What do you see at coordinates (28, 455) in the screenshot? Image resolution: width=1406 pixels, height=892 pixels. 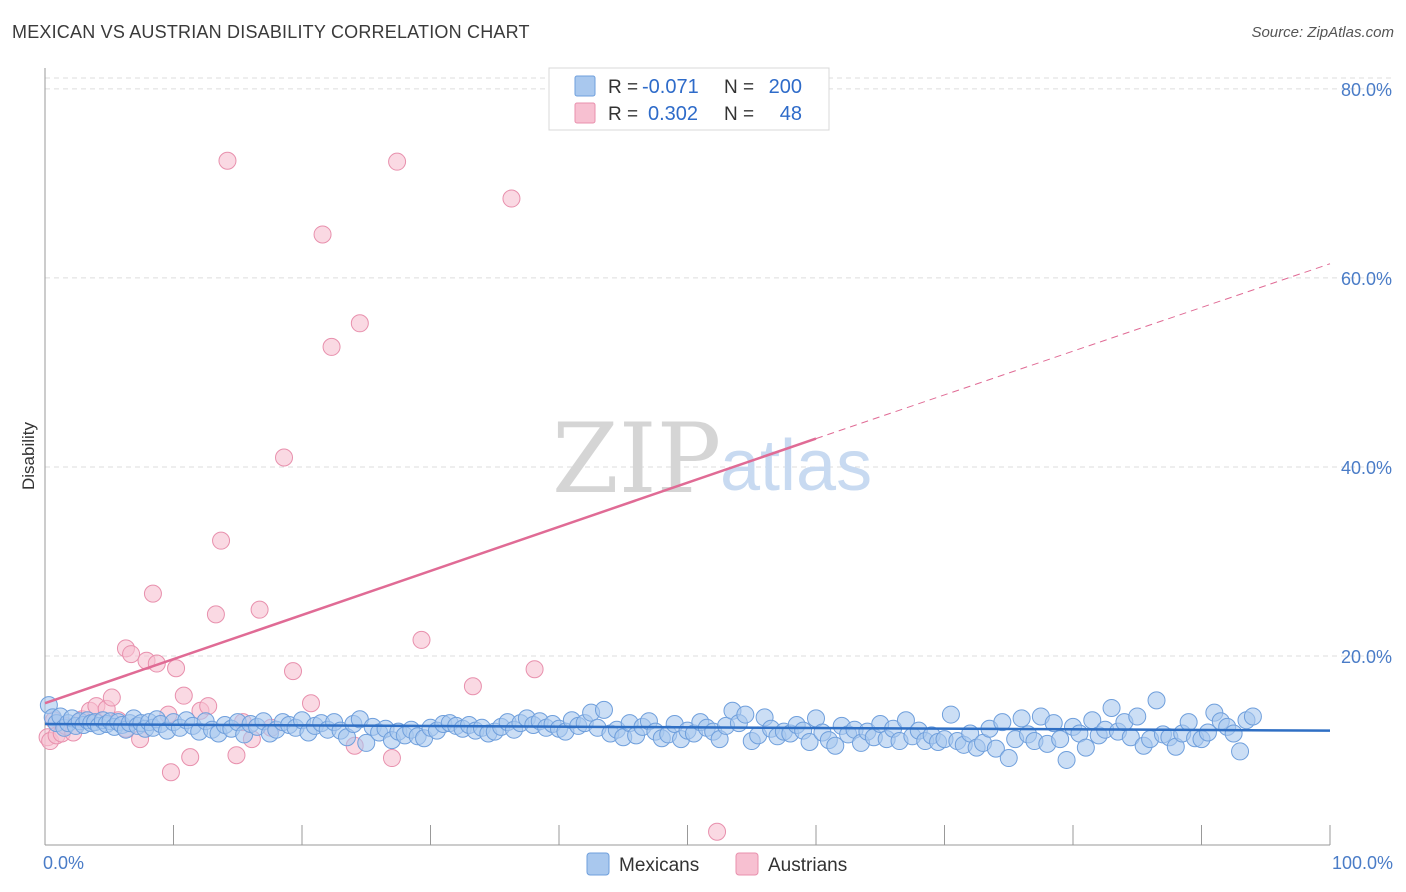 I see `y-axis-label: Disability` at bounding box center [28, 455].